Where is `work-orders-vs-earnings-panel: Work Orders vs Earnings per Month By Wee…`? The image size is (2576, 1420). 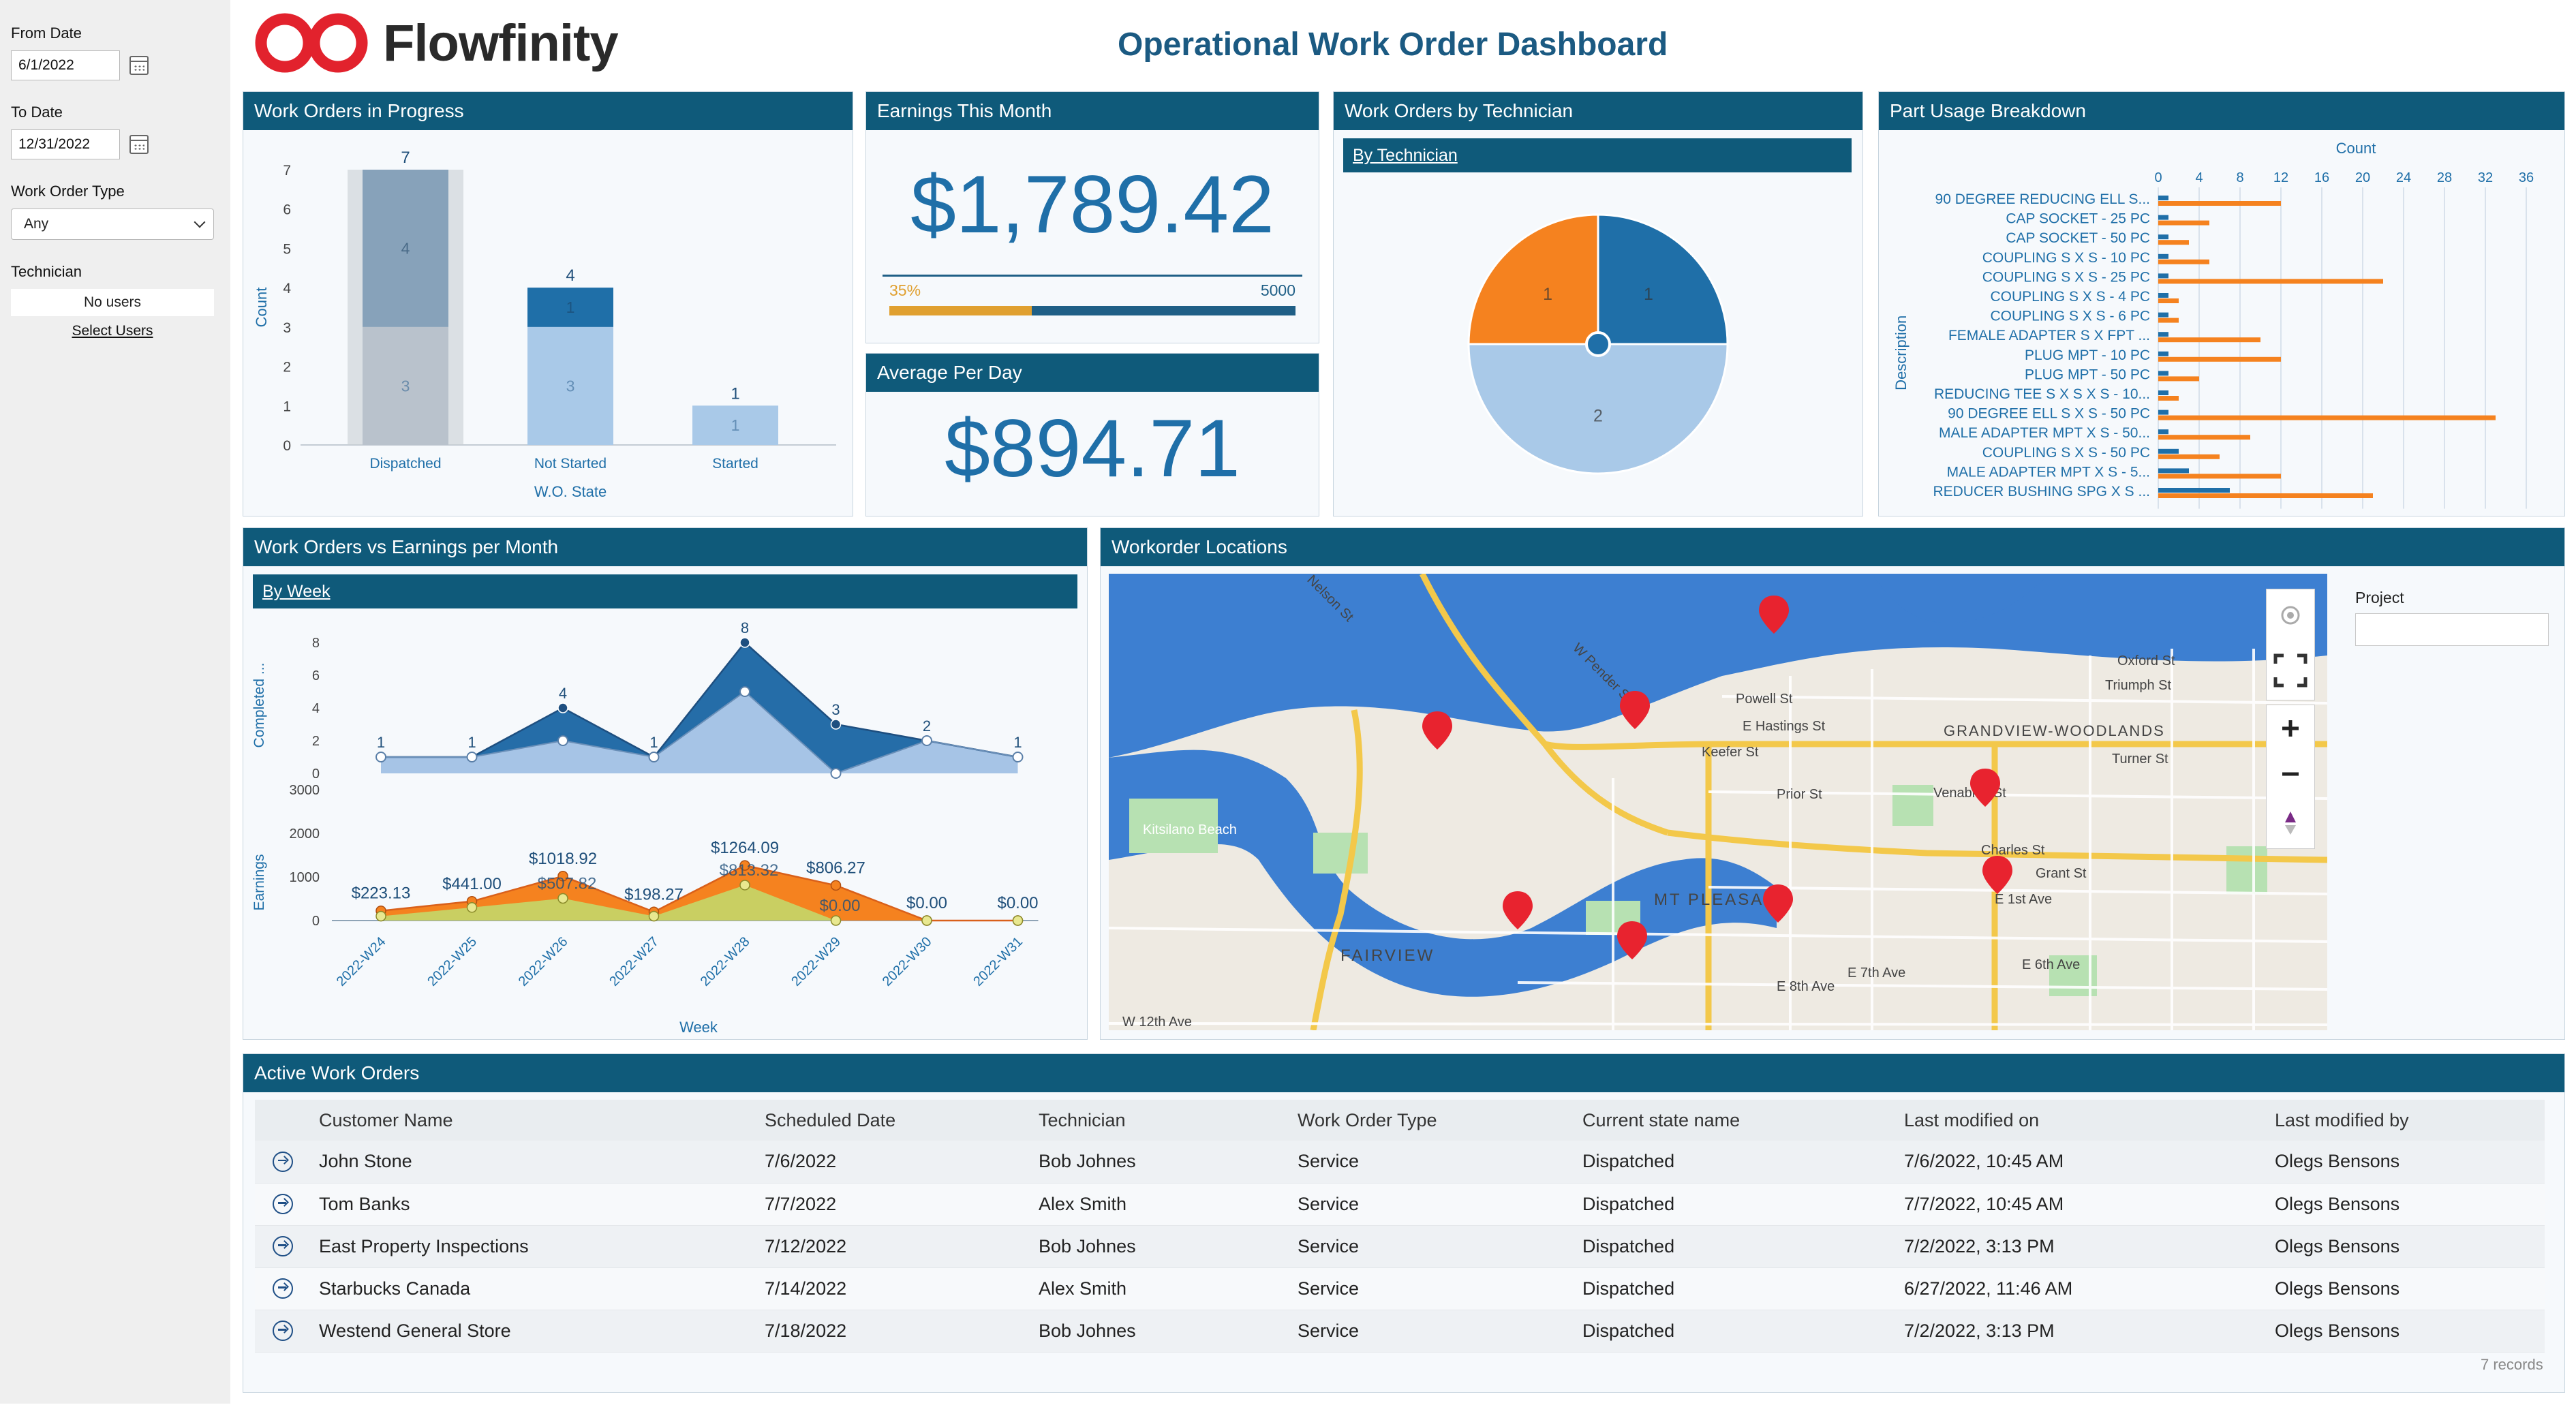
work-orders-vs-earnings-panel: Work Orders vs Earnings per Month By Wee… is located at coordinates (665, 784).